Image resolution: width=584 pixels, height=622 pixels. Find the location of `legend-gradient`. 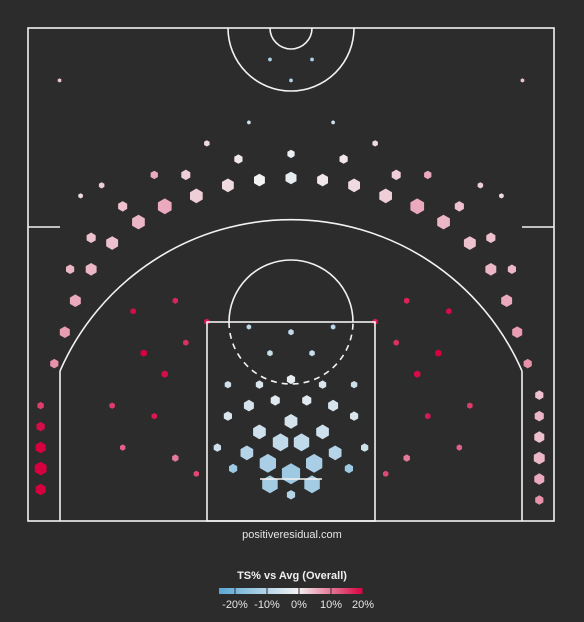

legend-gradient is located at coordinates (291, 591).